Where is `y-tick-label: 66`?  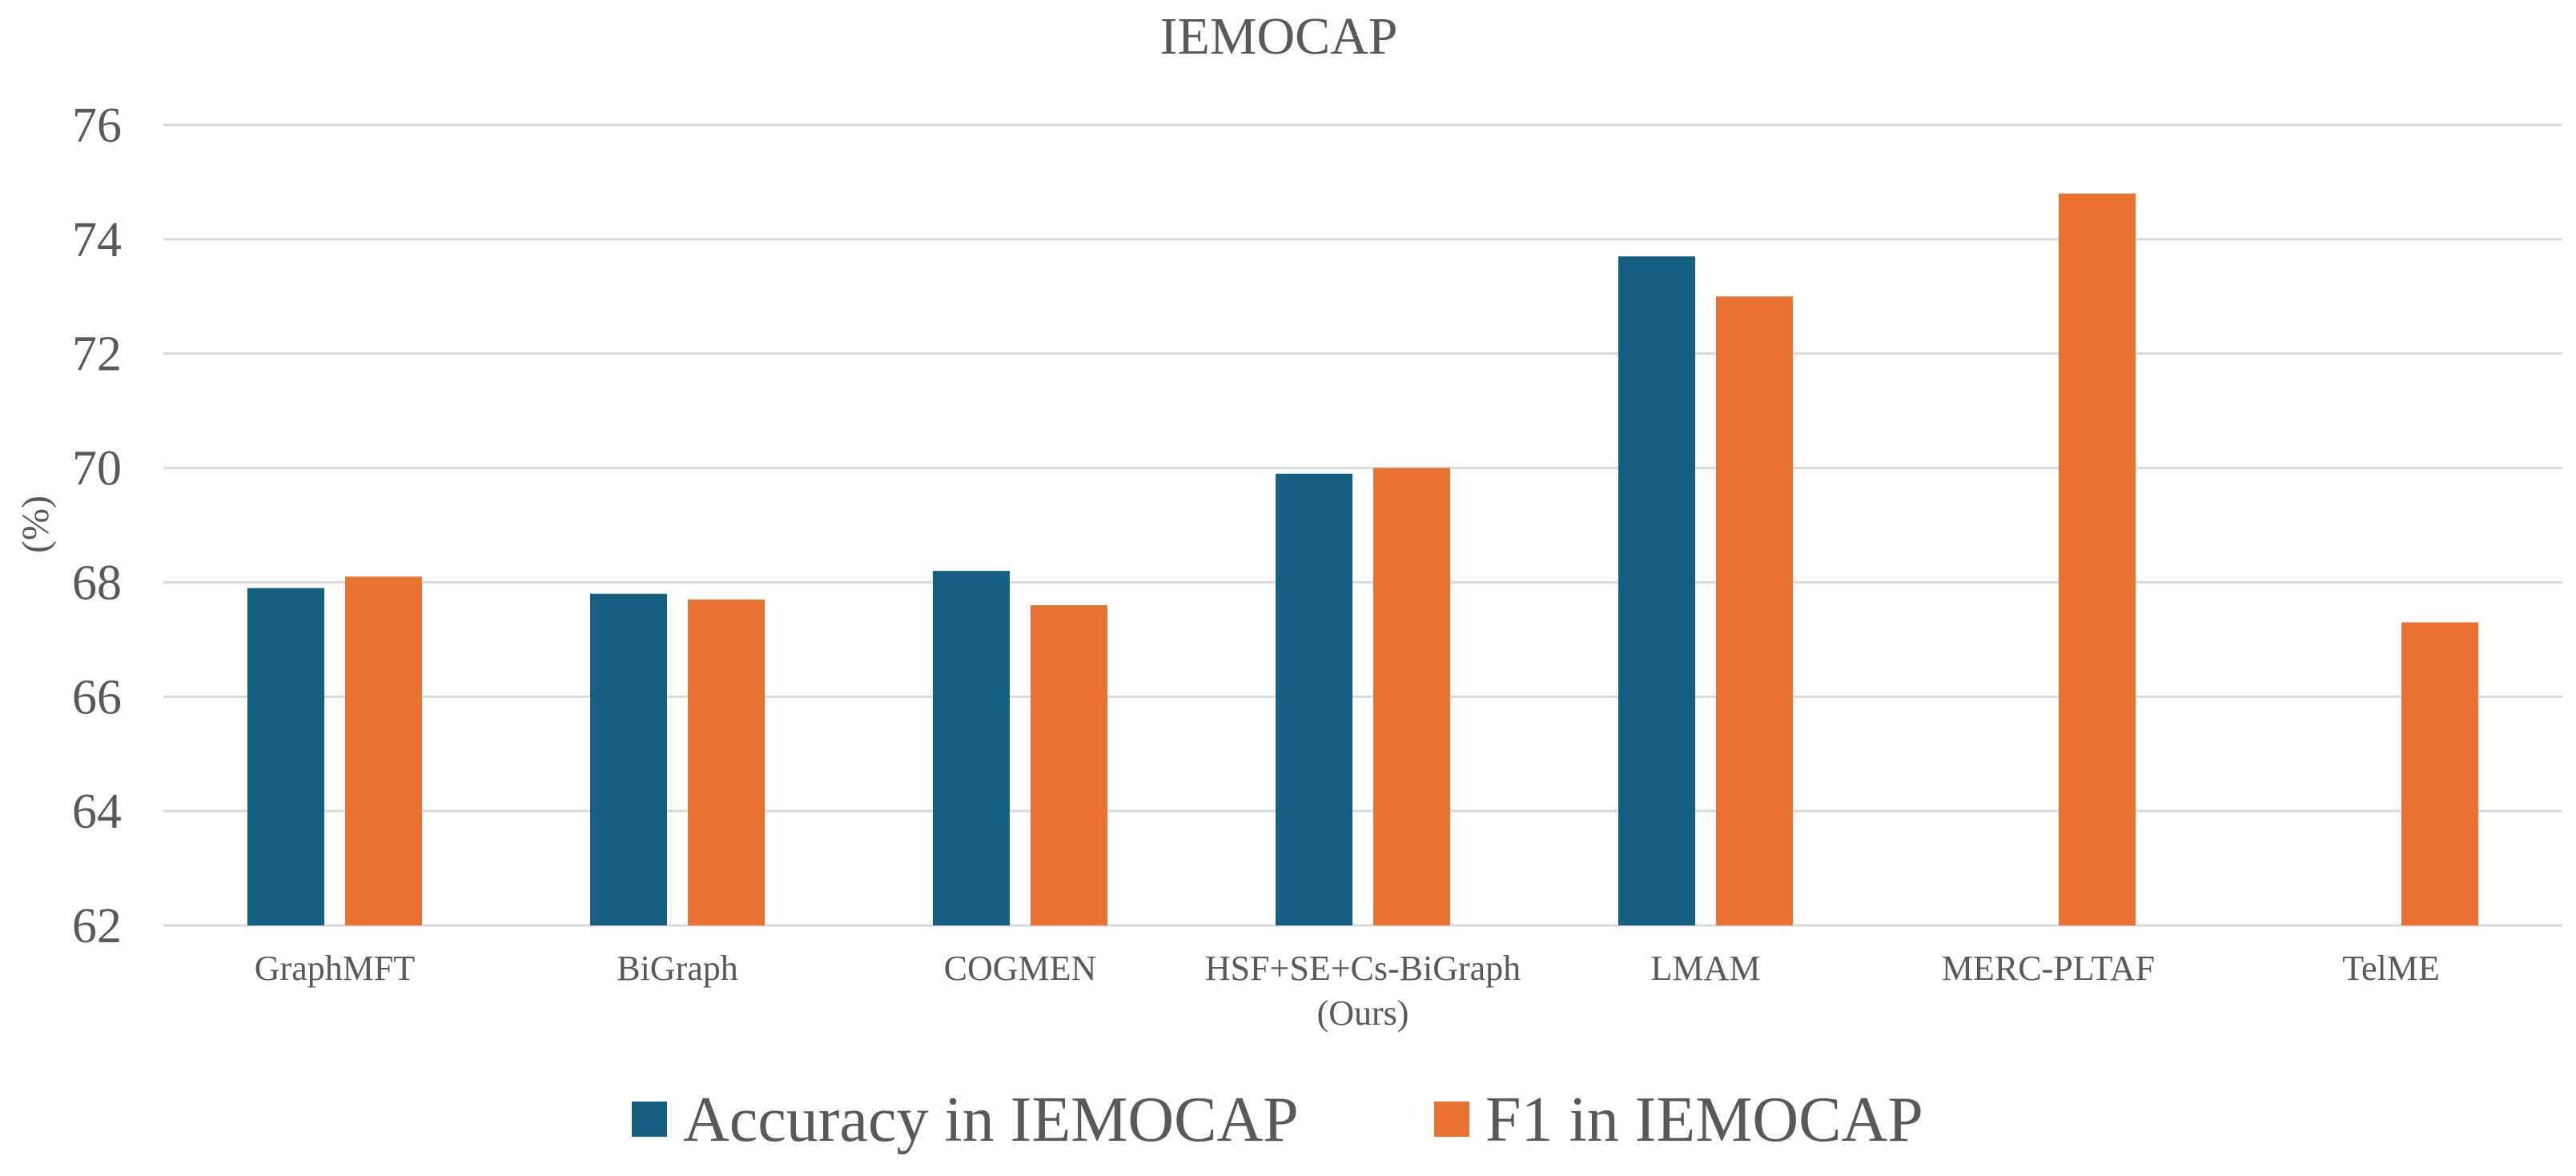
y-tick-label: 66 is located at coordinates (97, 697).